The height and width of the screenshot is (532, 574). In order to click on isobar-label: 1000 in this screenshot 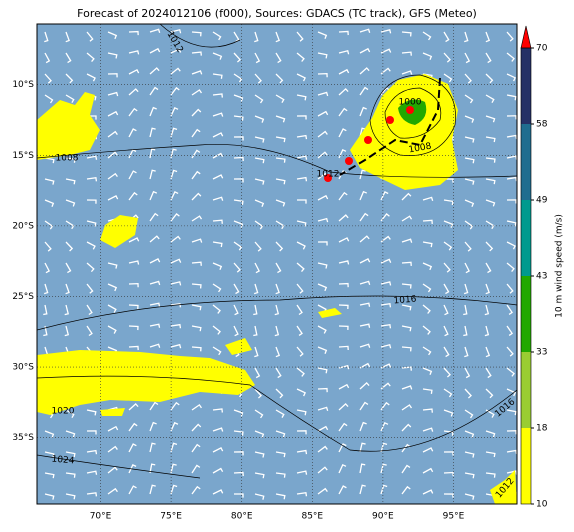, I will do `click(410, 103)`.